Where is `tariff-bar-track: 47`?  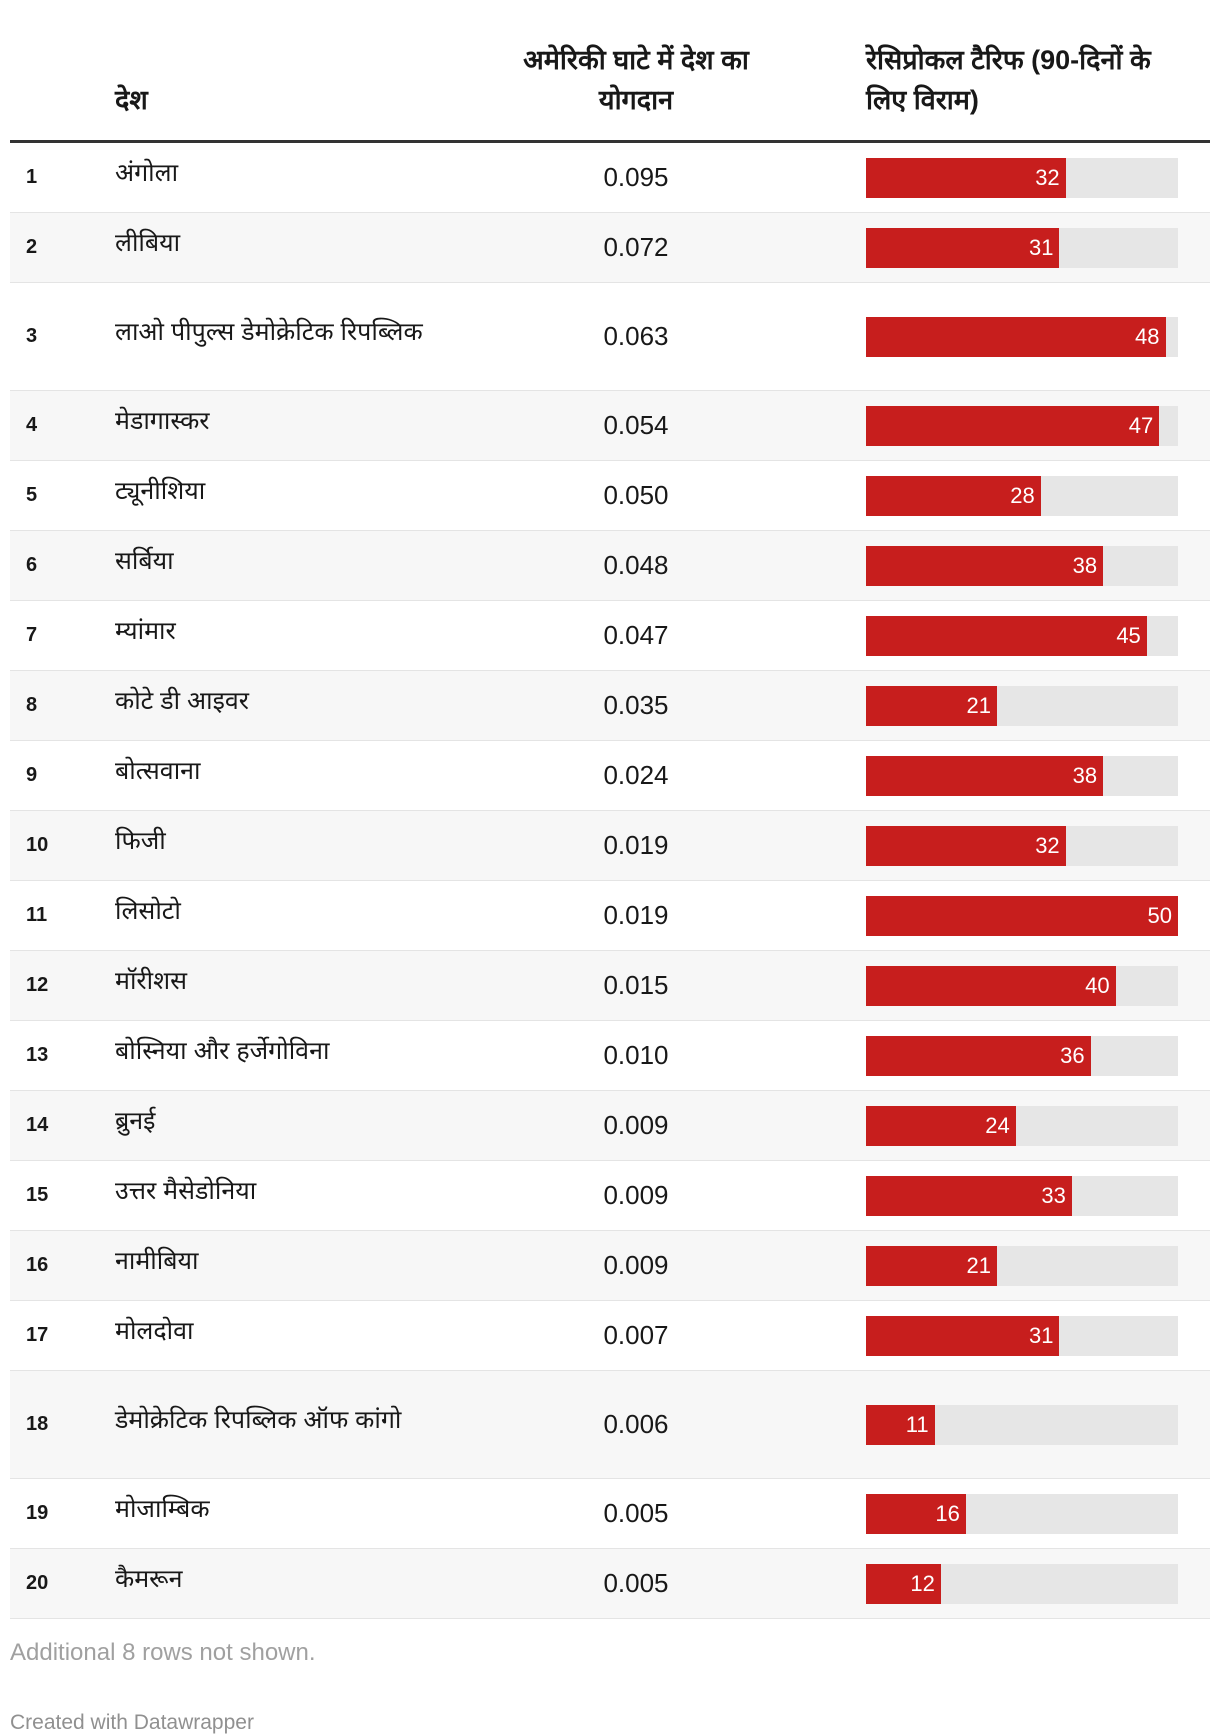
tariff-bar-track: 47 is located at coordinates (1022, 425).